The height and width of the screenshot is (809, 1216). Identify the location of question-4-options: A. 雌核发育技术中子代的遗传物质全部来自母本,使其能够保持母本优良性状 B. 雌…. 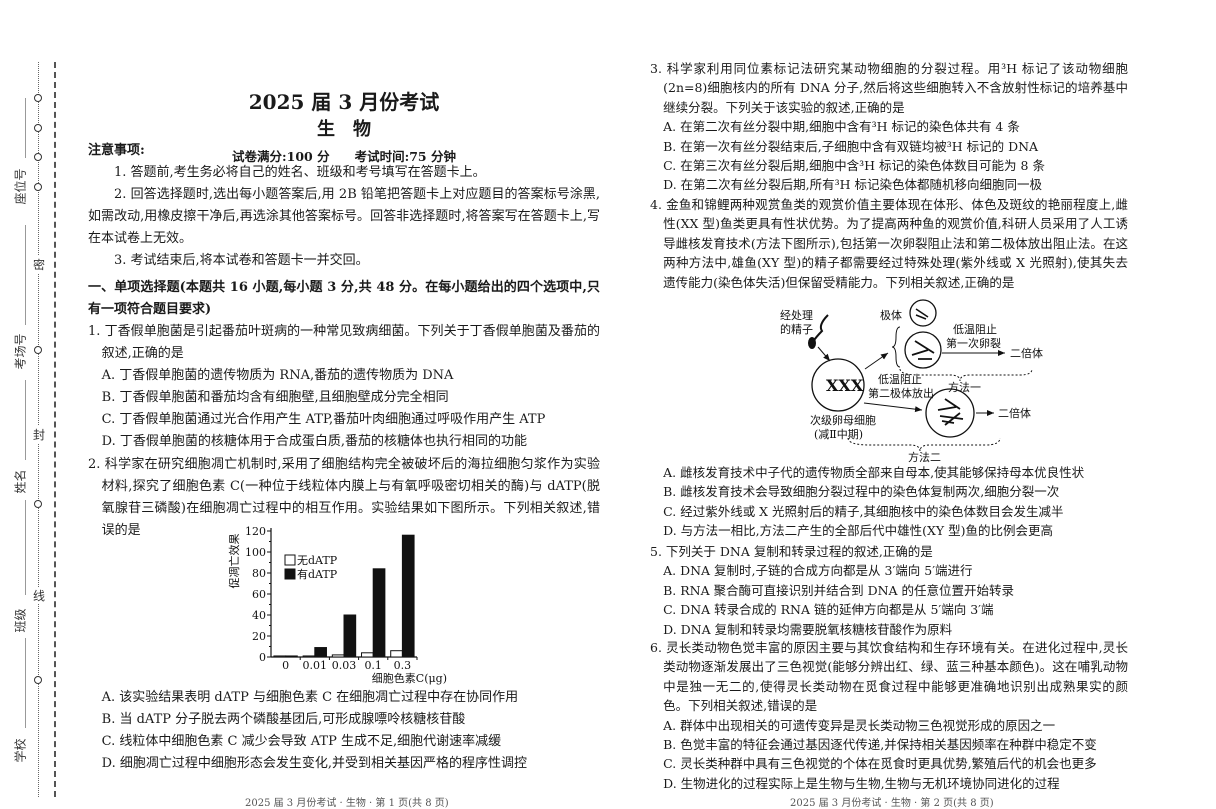
(889, 502).